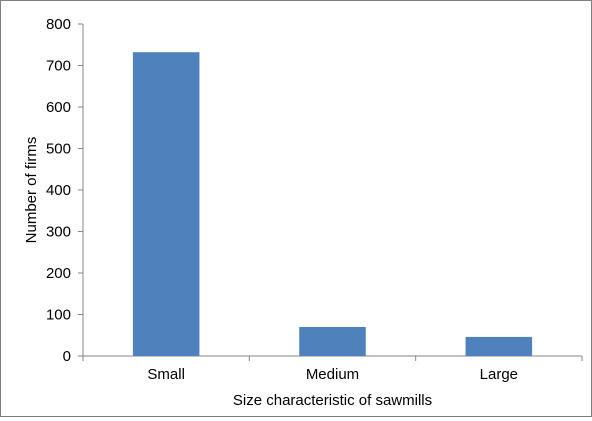  Describe the element at coordinates (58, 273) in the screenshot. I see `y-tick-label: 200` at that location.